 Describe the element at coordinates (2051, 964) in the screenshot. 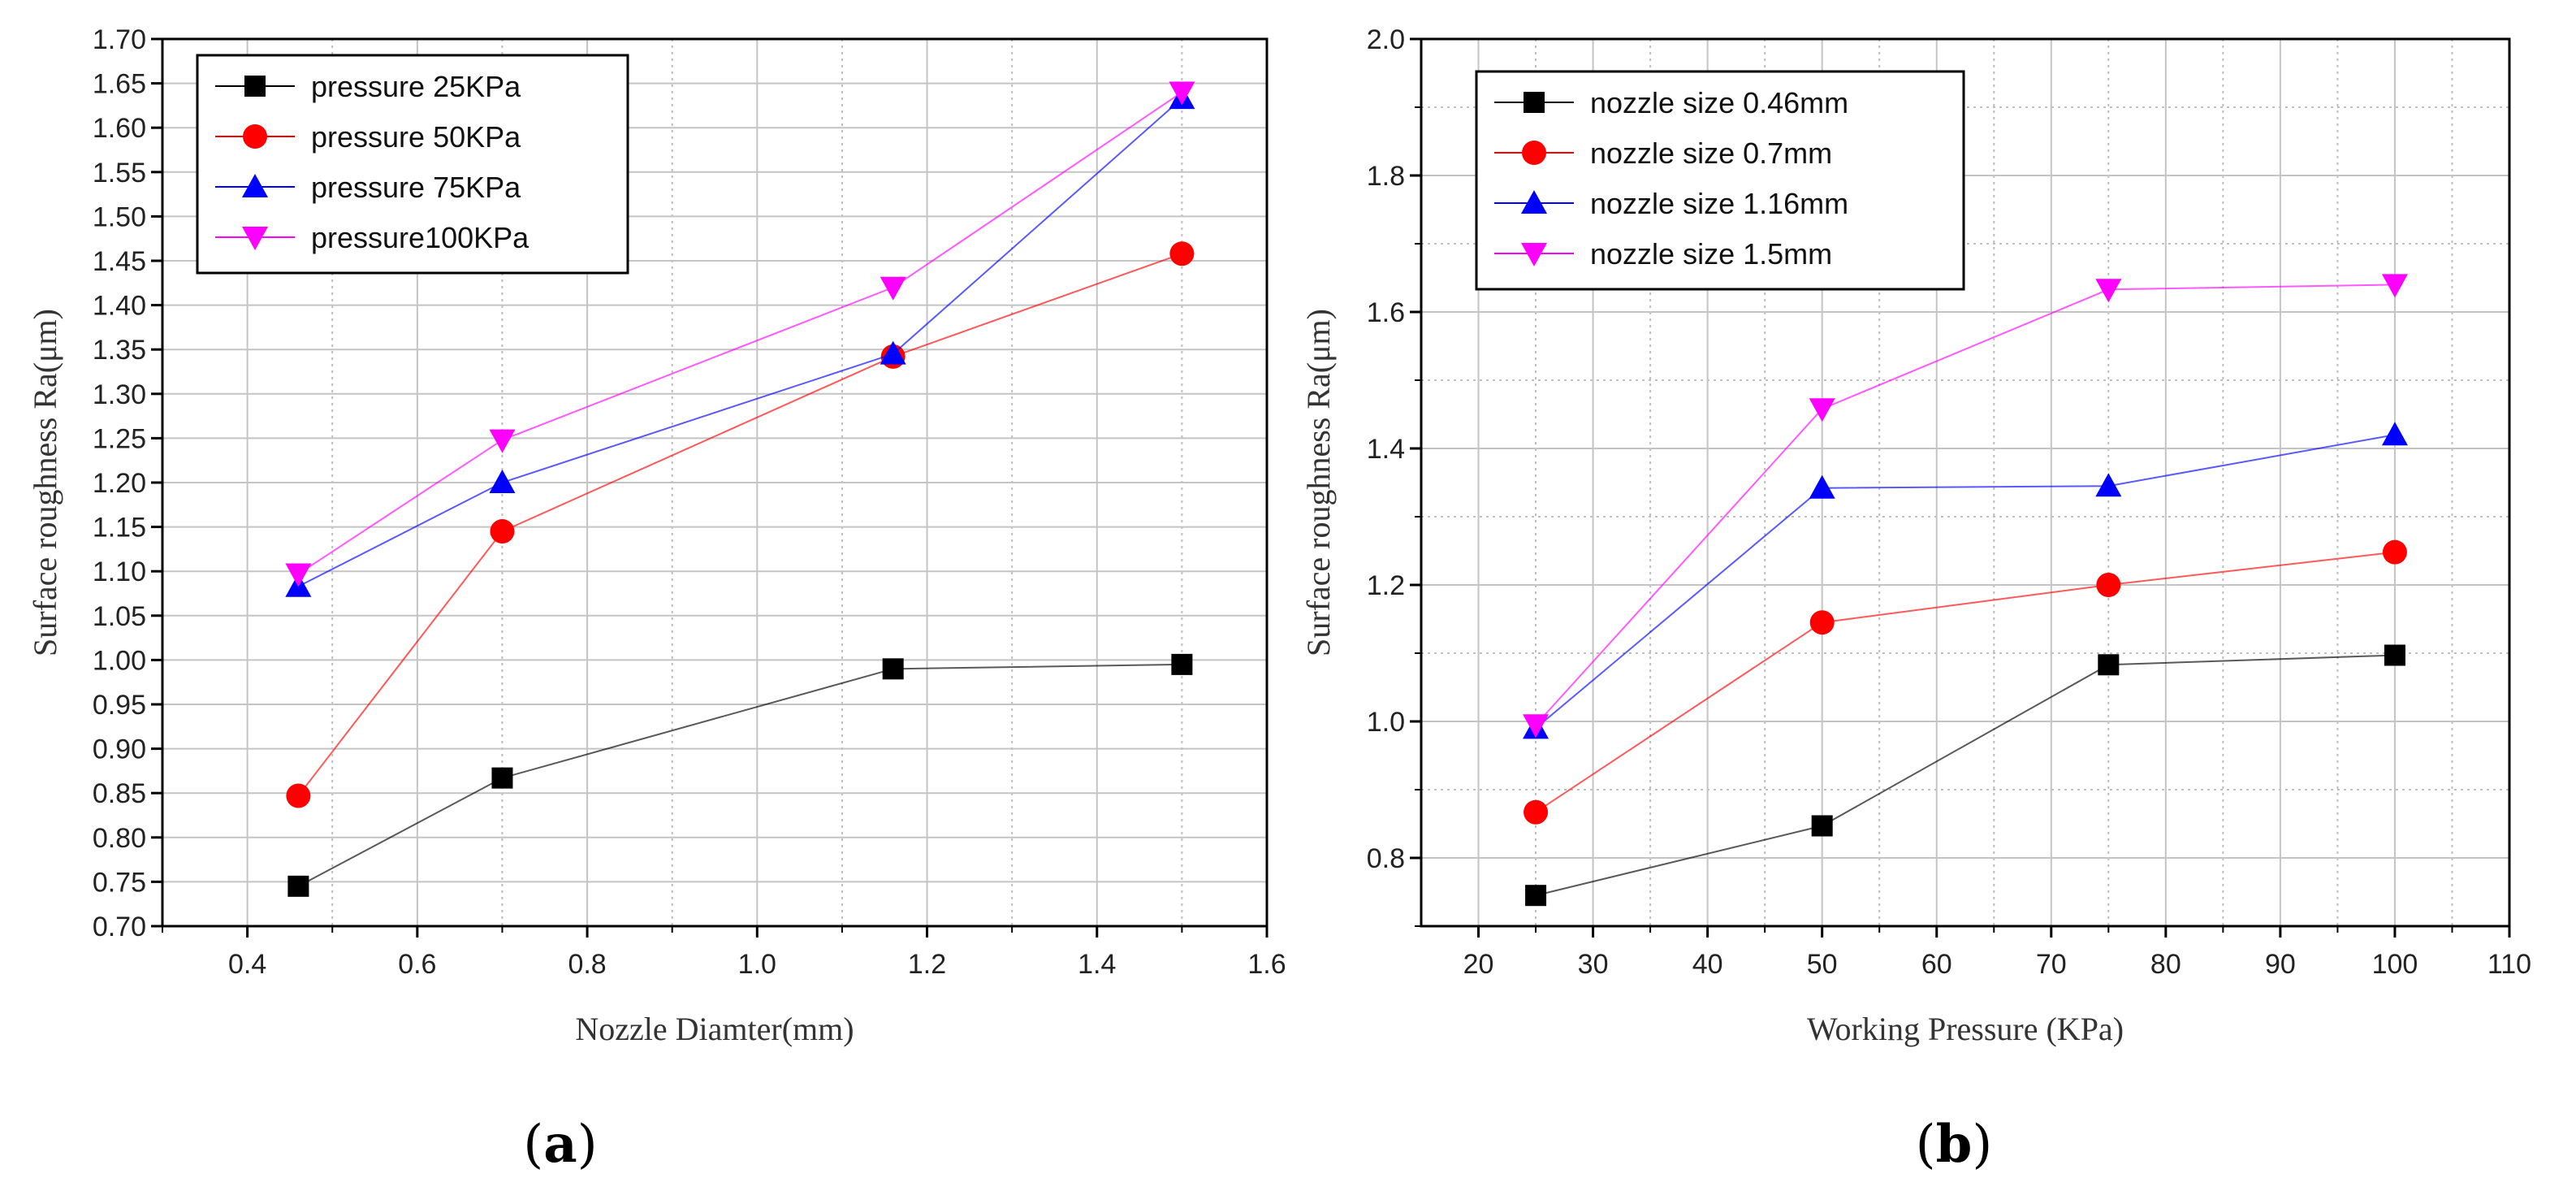

I see `x-tick-label: 70` at that location.